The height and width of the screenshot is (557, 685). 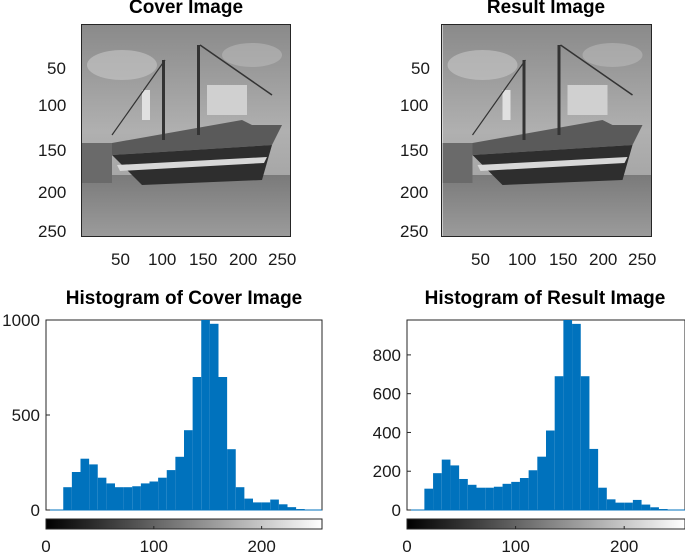 I want to click on cover-x-tick-150: 150, so click(x=203, y=259).